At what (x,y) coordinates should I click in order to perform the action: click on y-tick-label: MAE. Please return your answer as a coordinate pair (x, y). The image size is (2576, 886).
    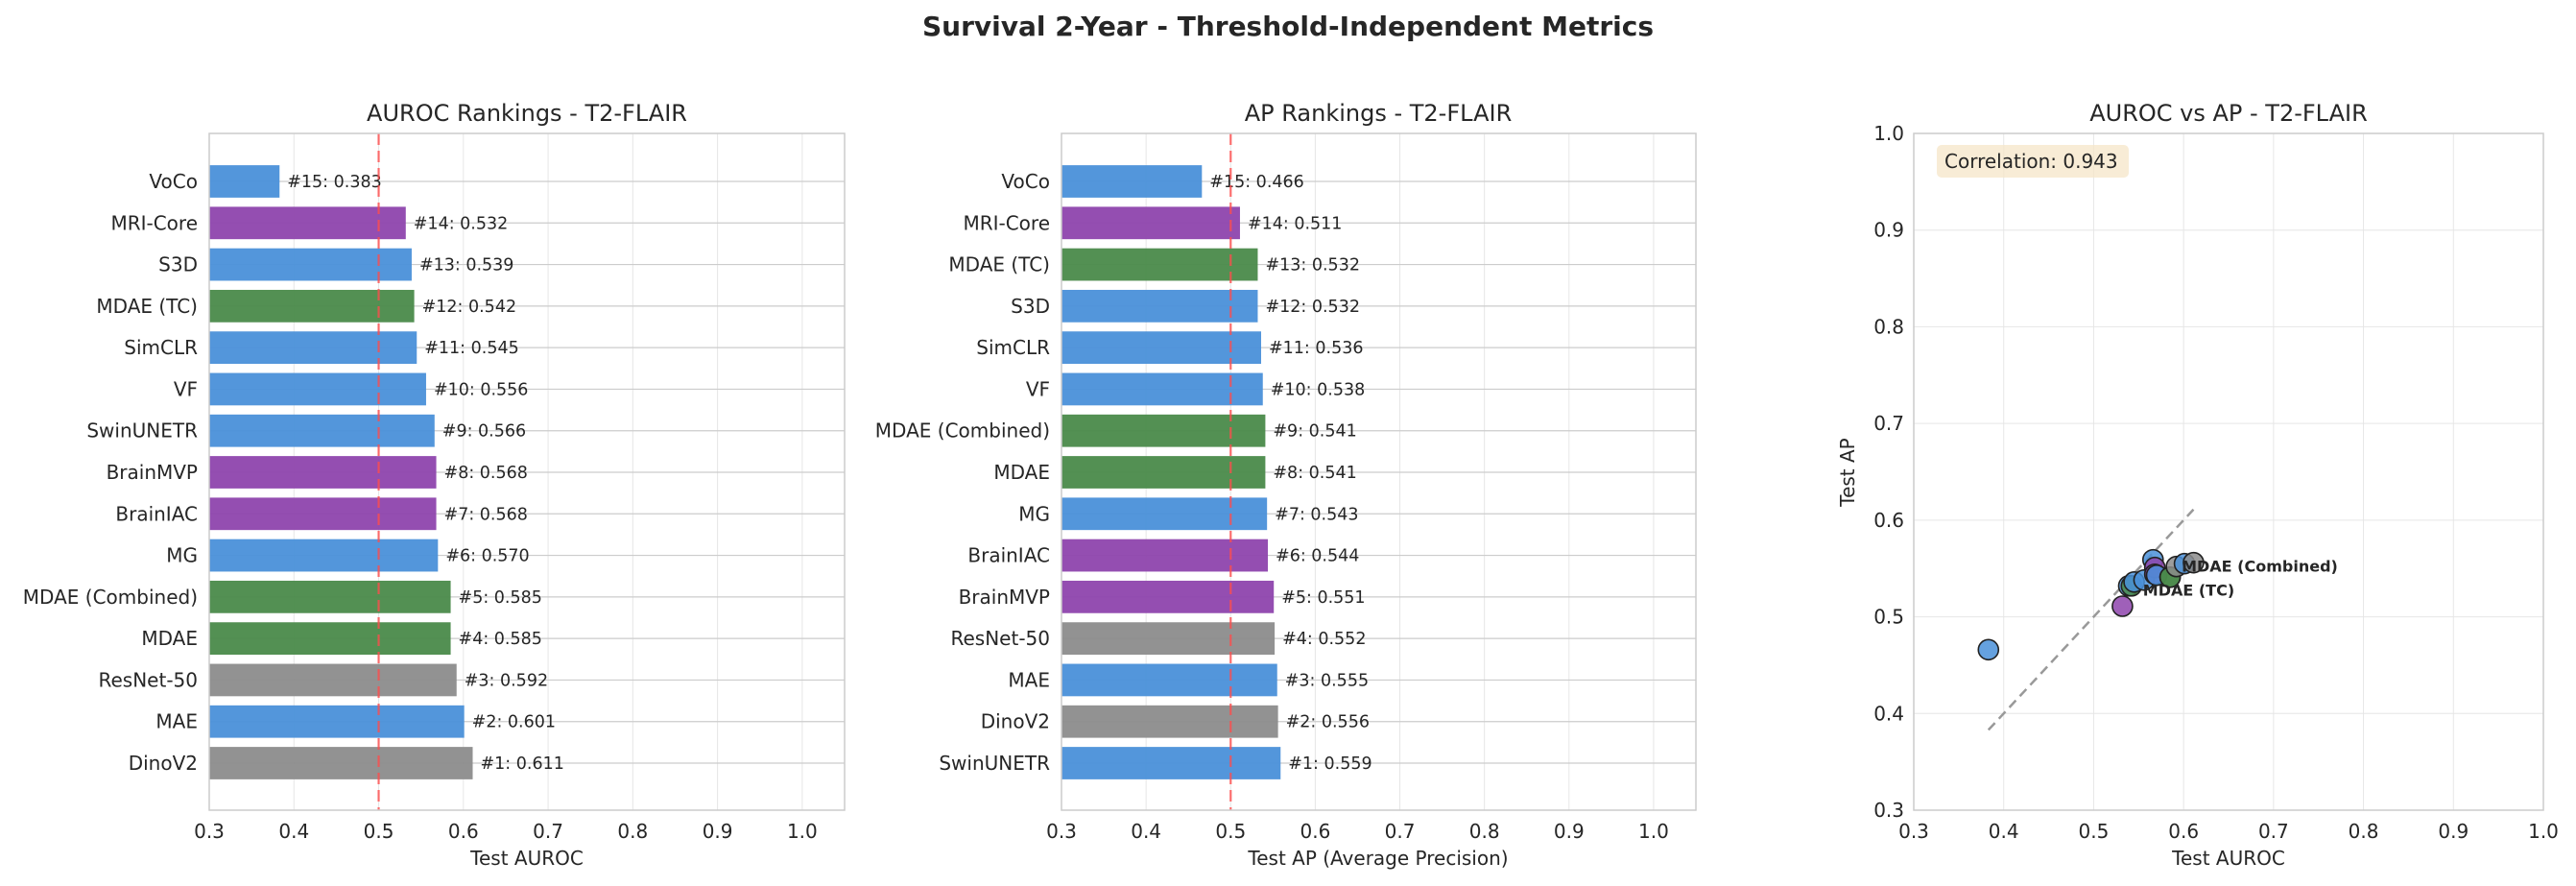
    Looking at the image, I should click on (176, 721).